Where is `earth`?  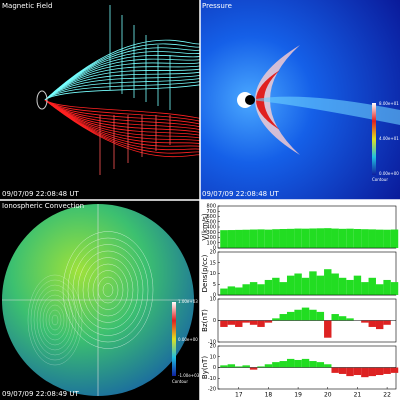 earth is located at coordinates (250, 100).